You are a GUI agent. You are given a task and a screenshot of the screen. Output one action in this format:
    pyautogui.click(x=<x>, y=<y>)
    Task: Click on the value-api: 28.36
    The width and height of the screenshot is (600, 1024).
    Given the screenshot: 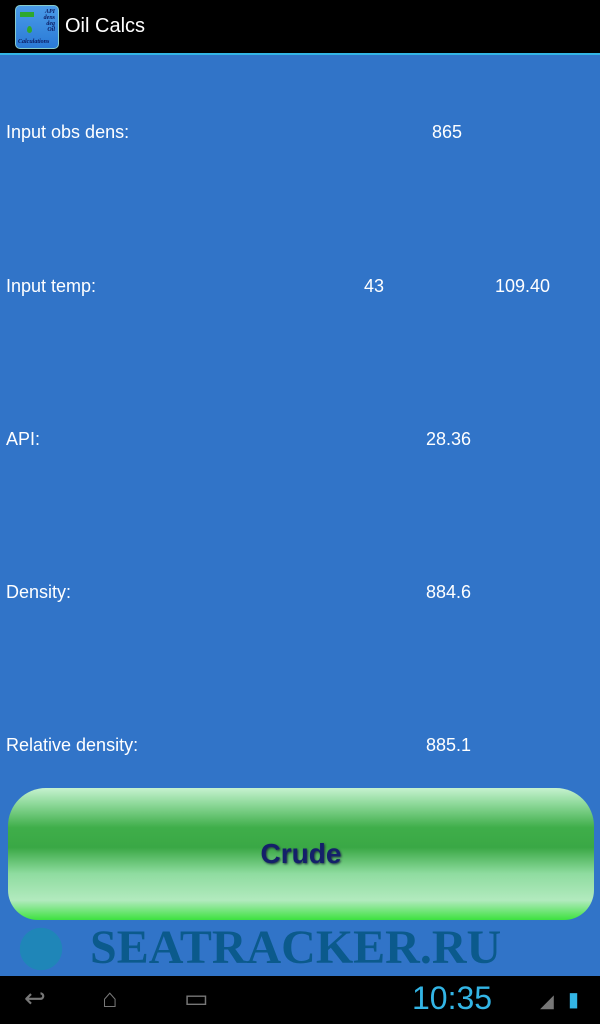 What is the action you would take?
    pyautogui.click(x=449, y=439)
    